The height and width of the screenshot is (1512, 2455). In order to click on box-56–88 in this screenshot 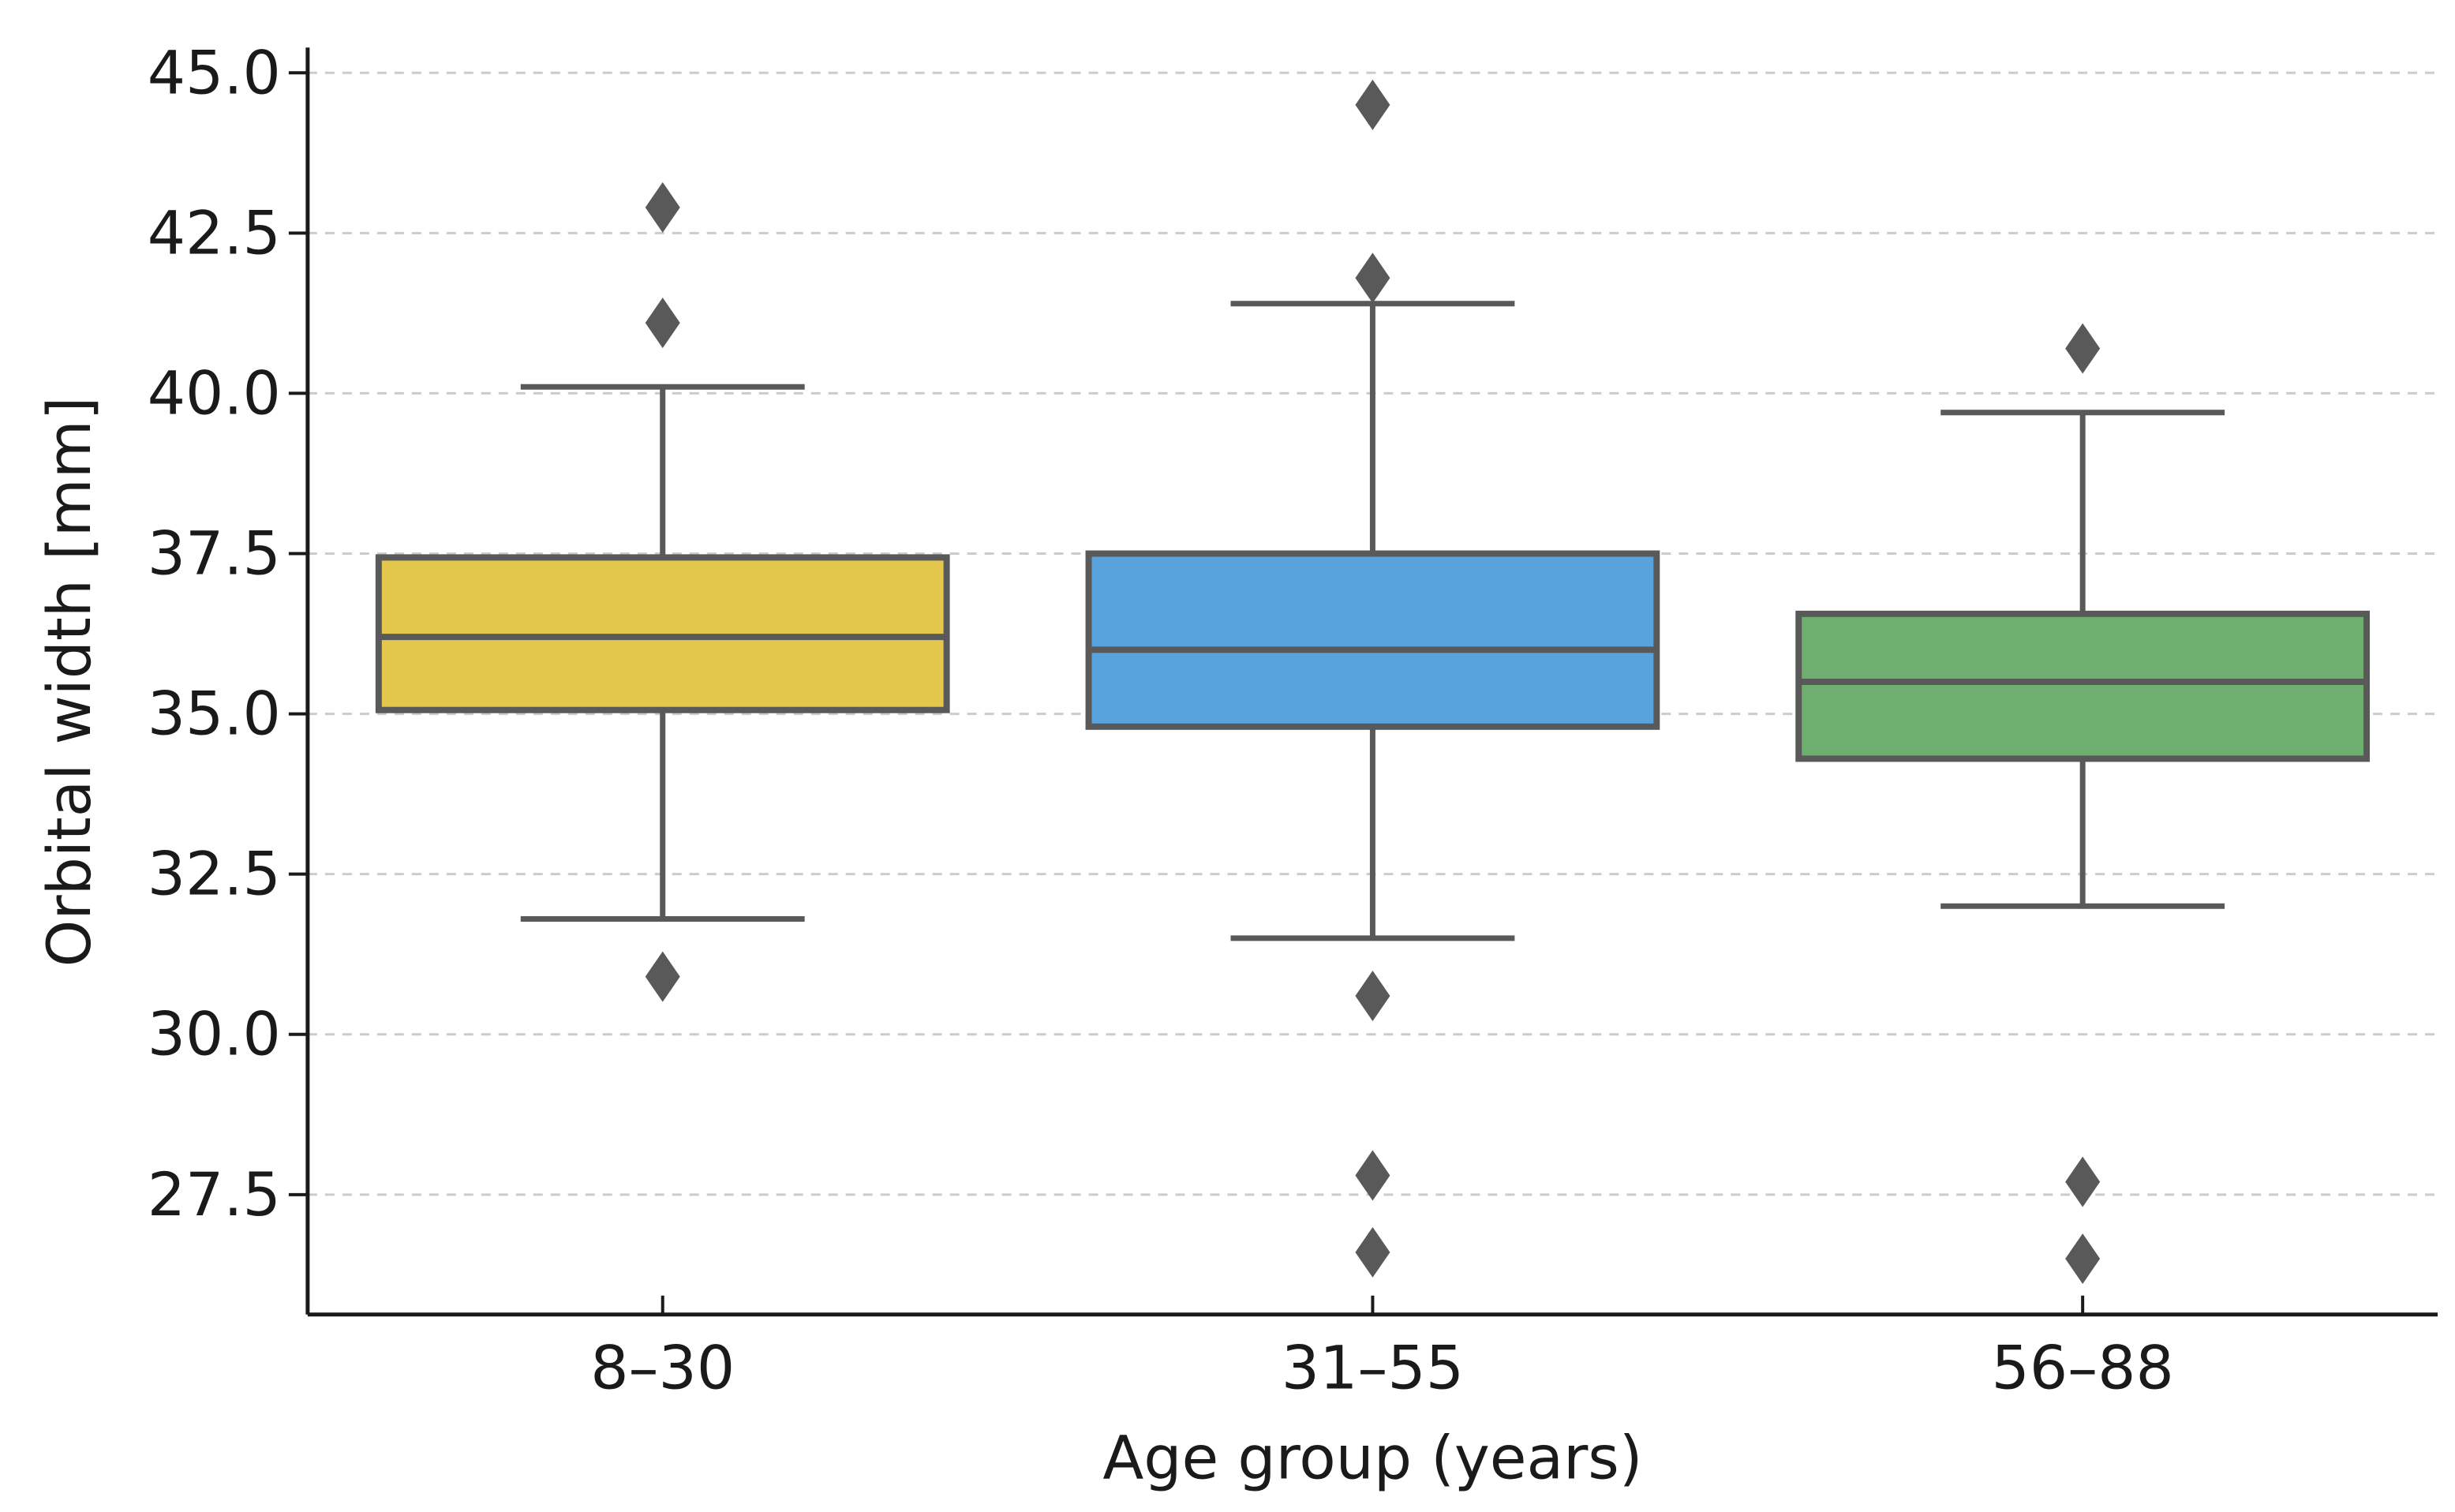, I will do `click(2083, 804)`.